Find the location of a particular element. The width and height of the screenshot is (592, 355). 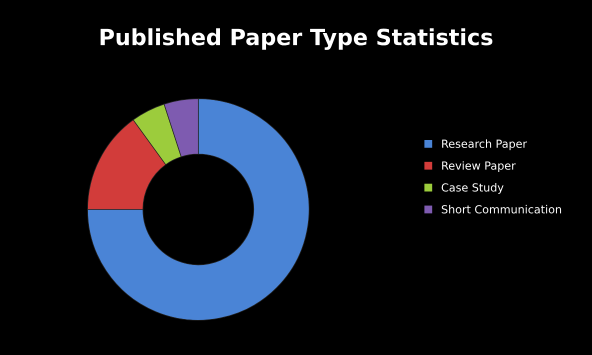

legend-label: Short Communication is located at coordinates (502, 209).